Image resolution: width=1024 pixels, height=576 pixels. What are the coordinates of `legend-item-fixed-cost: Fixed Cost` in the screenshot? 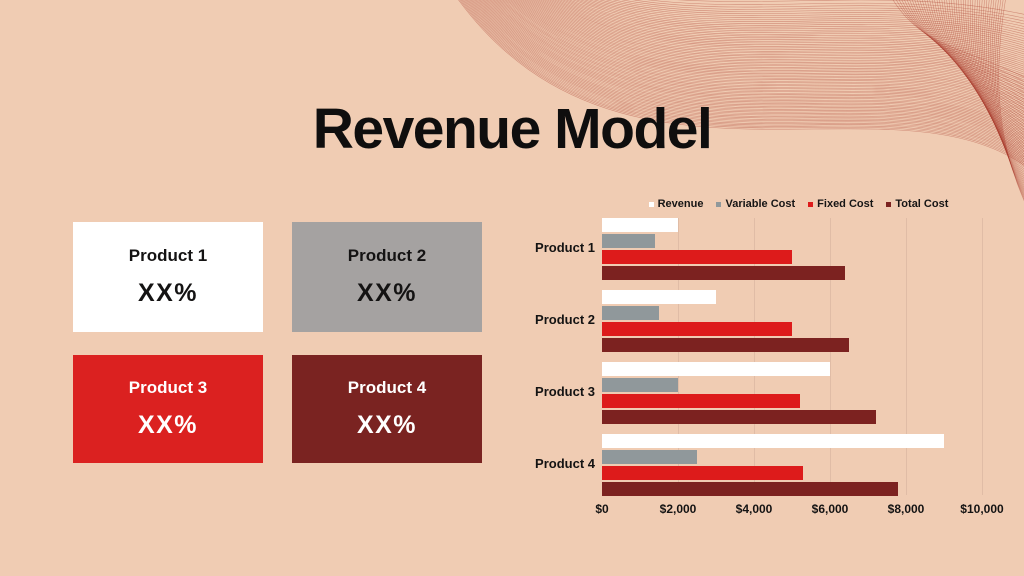 It's located at (840, 204).